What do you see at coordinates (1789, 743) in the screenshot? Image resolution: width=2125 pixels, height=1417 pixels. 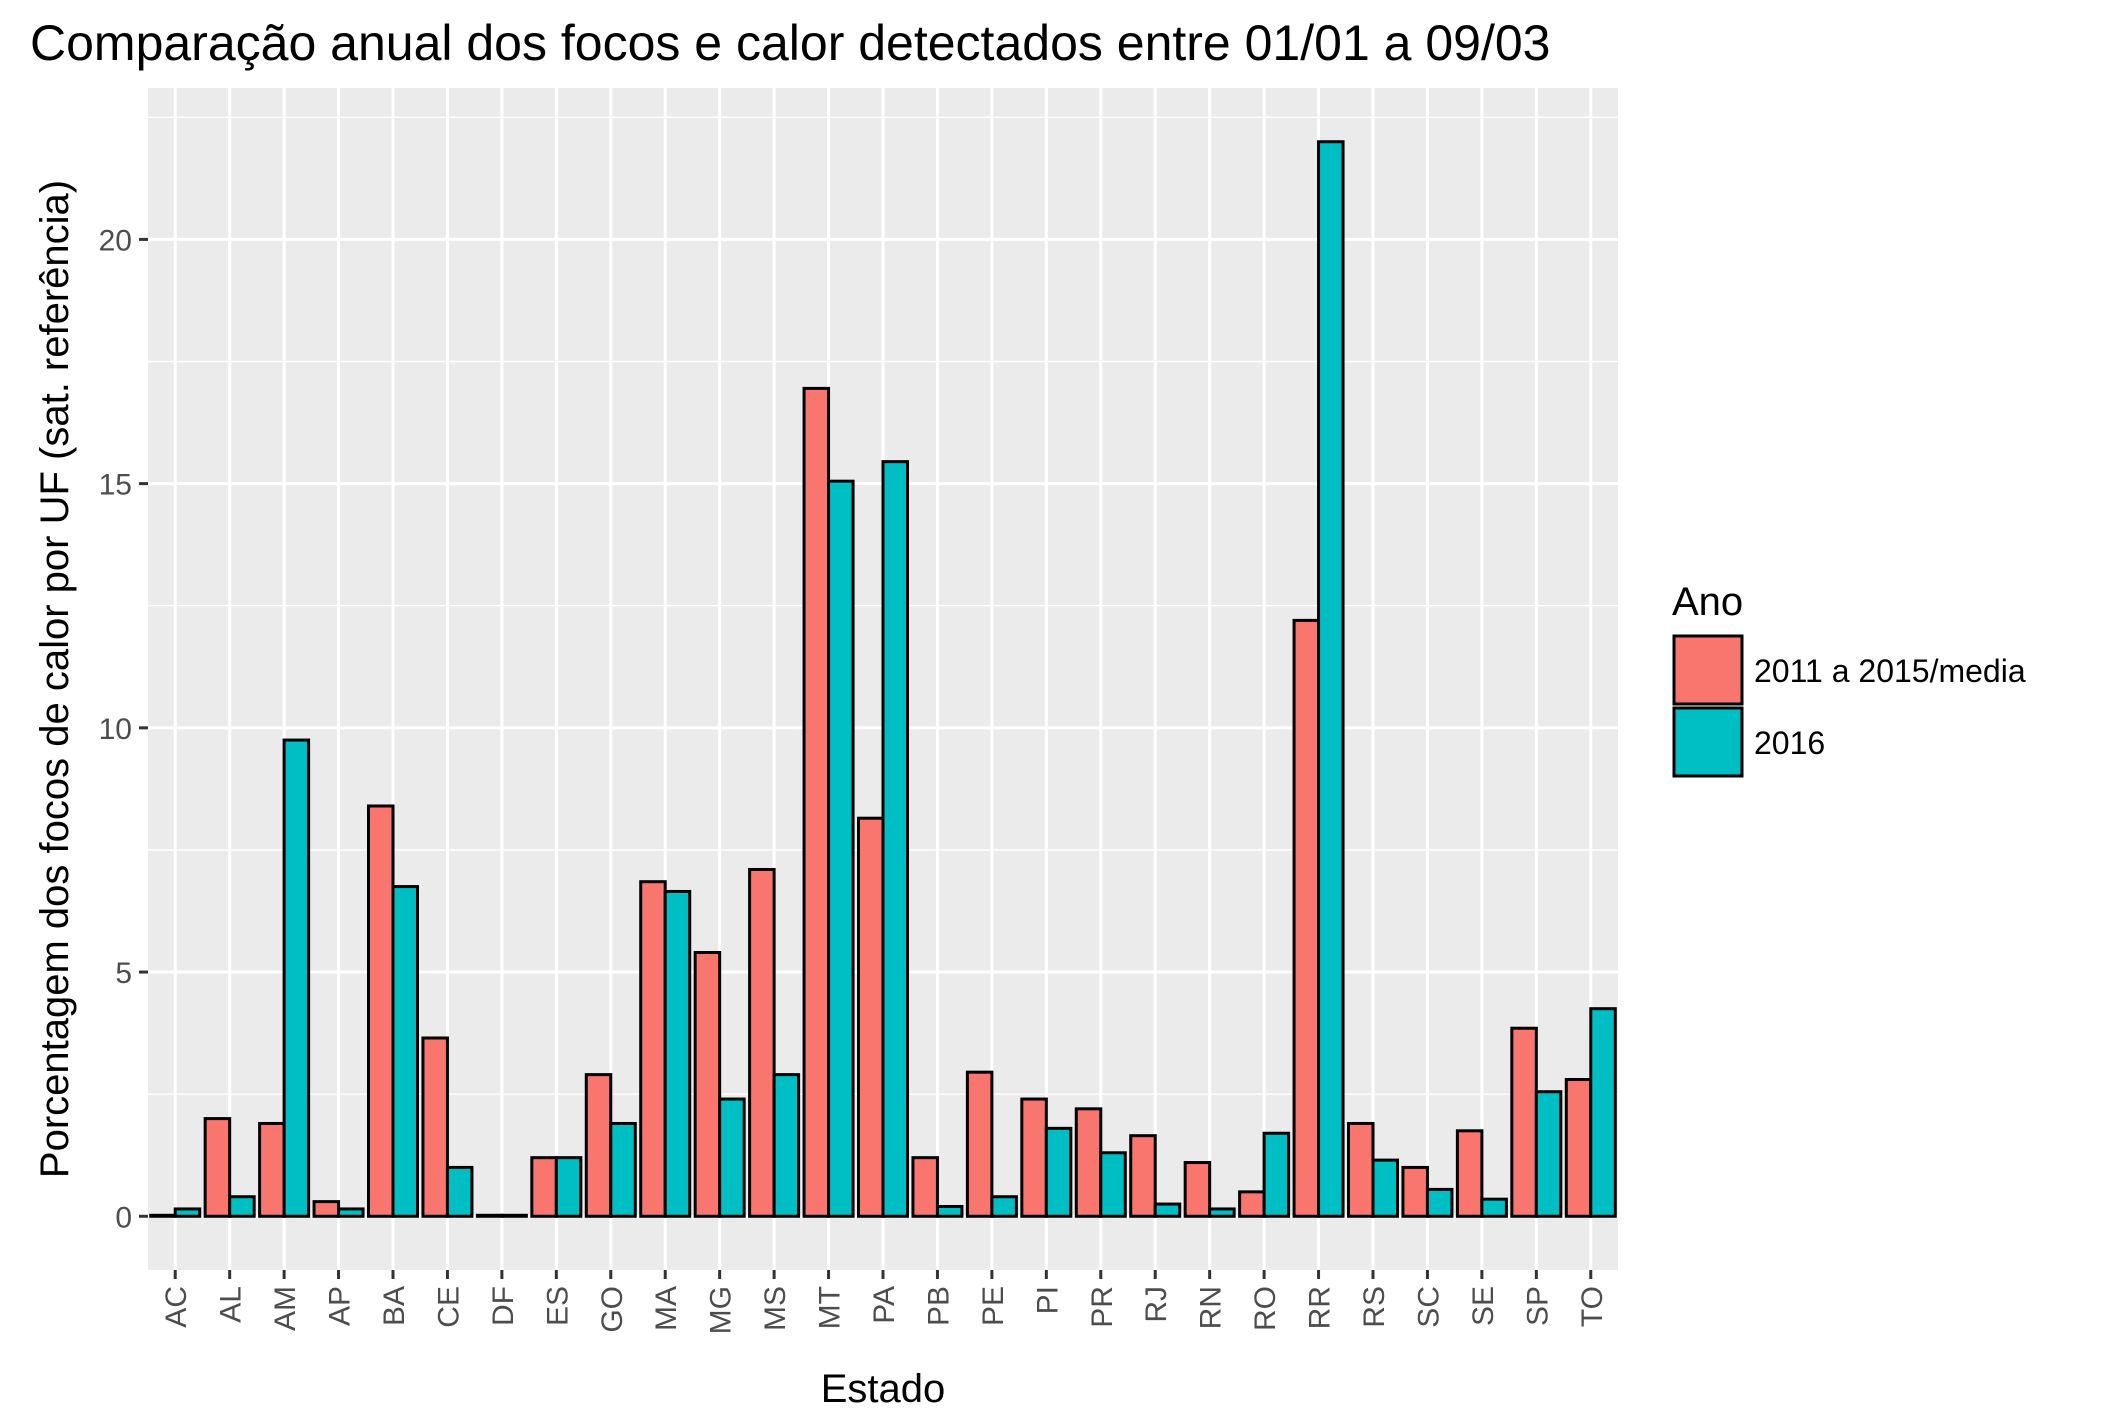 I see `legend-label-2016: 2016` at bounding box center [1789, 743].